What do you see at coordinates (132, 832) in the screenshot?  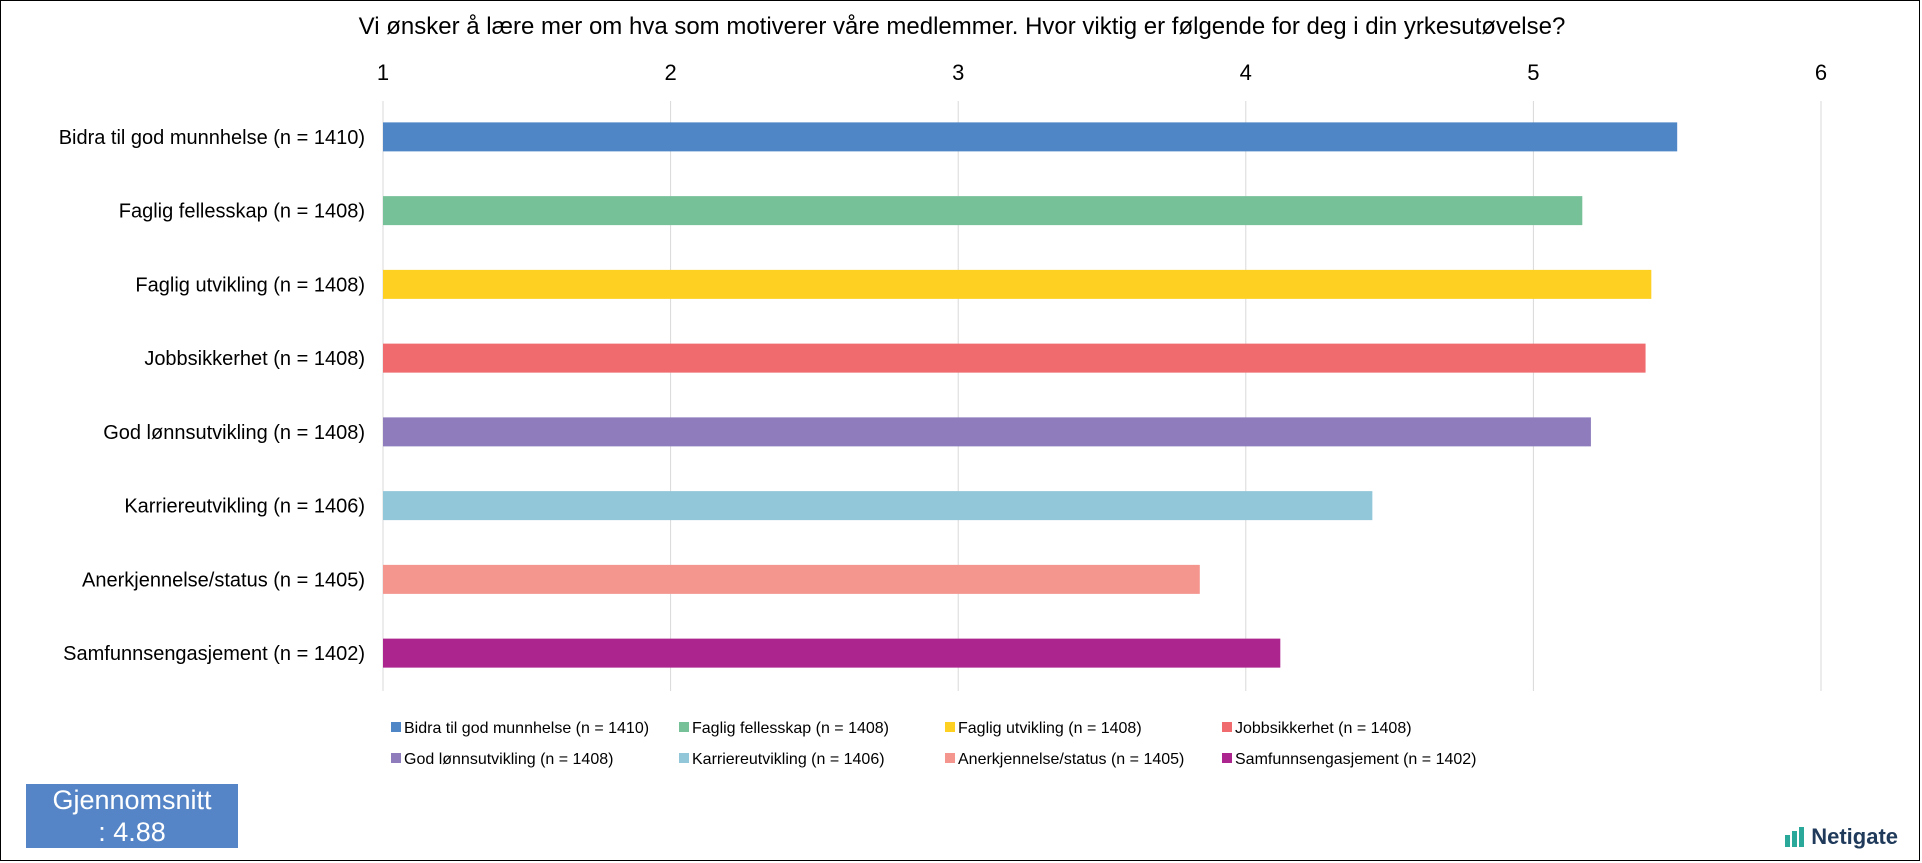 I see `average-value: : 4.88` at bounding box center [132, 832].